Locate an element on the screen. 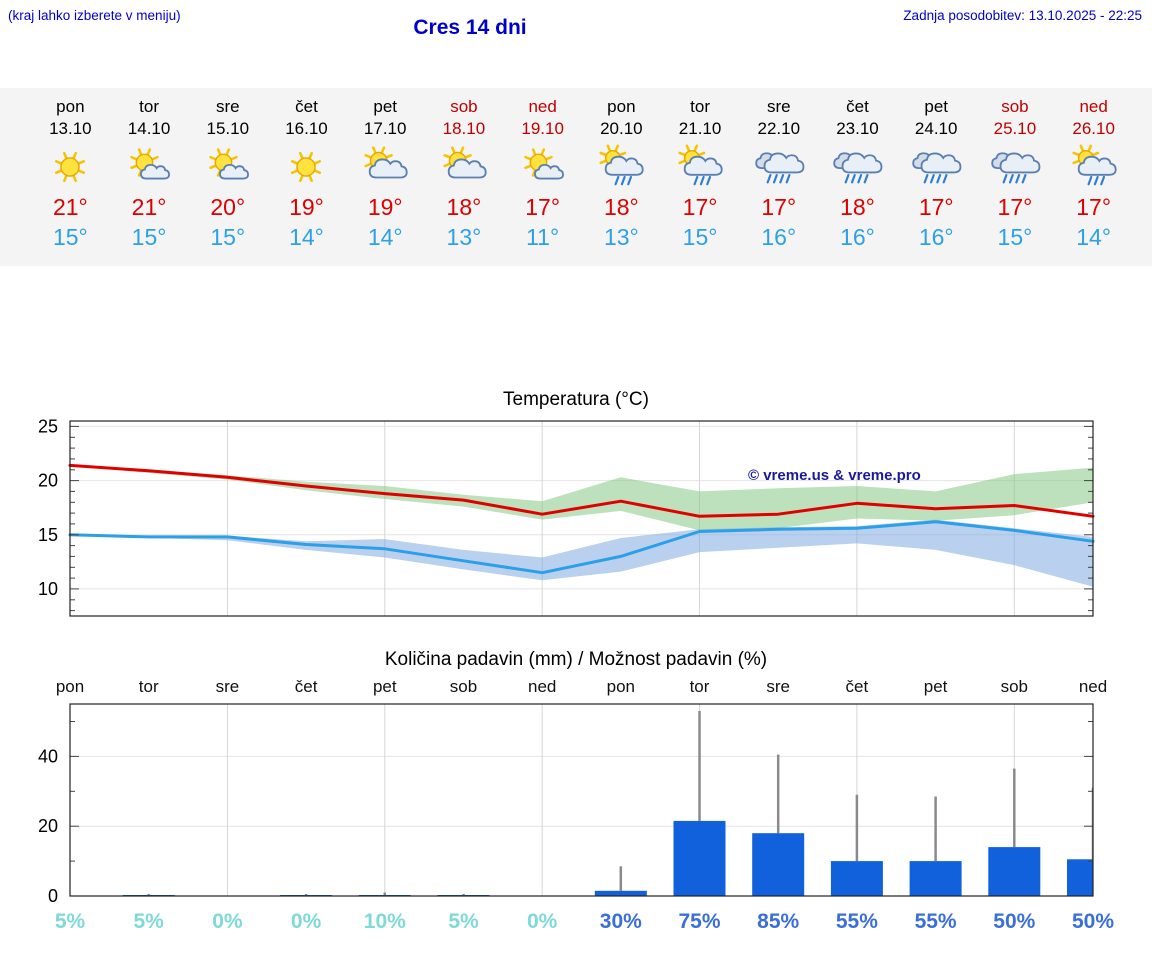 Image resolution: width=1152 pixels, height=975 pixels. high-temp-line is located at coordinates (581, 490).